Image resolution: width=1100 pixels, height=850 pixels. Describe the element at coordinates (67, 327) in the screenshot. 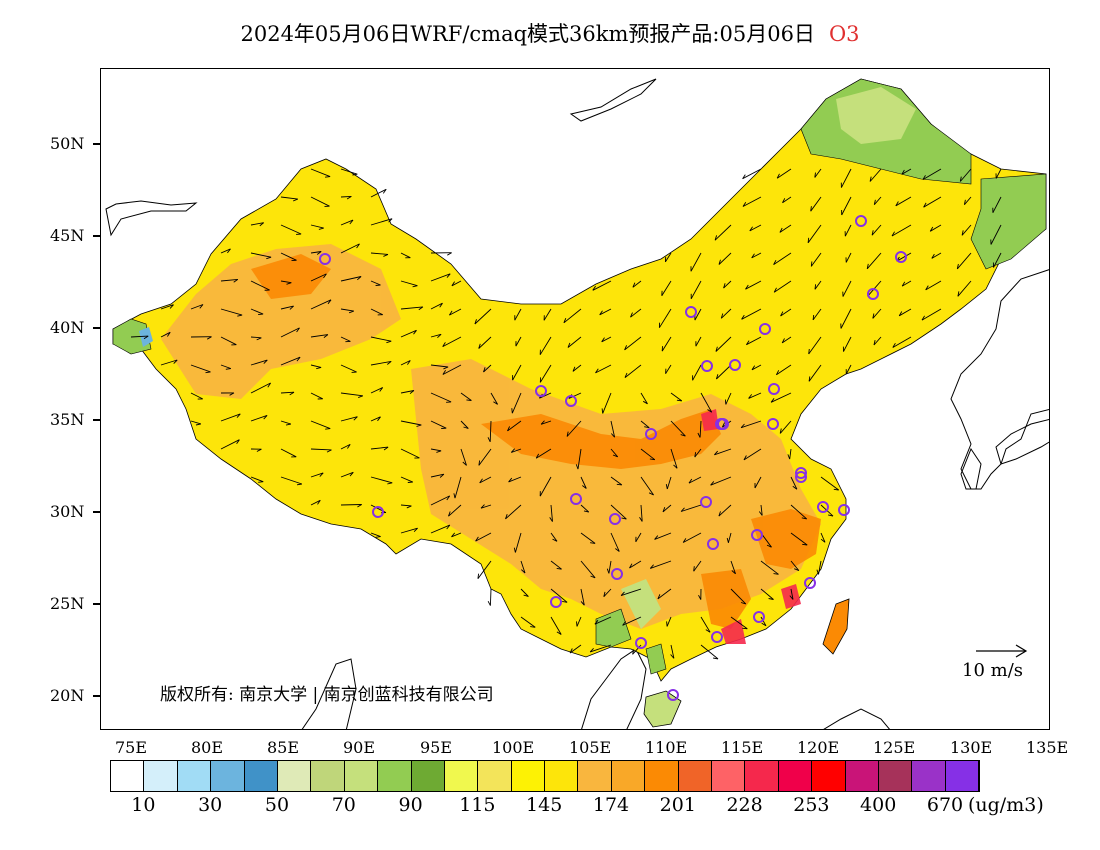

I see `lat-label-40n: 40N` at that location.